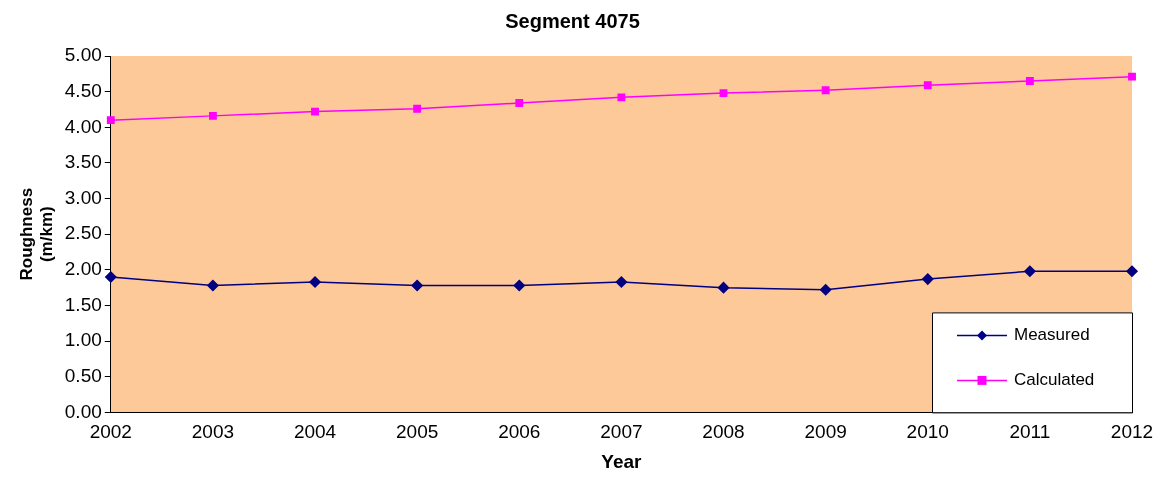  What do you see at coordinates (723, 432) in the screenshot?
I see `x-tick-label: 2008` at bounding box center [723, 432].